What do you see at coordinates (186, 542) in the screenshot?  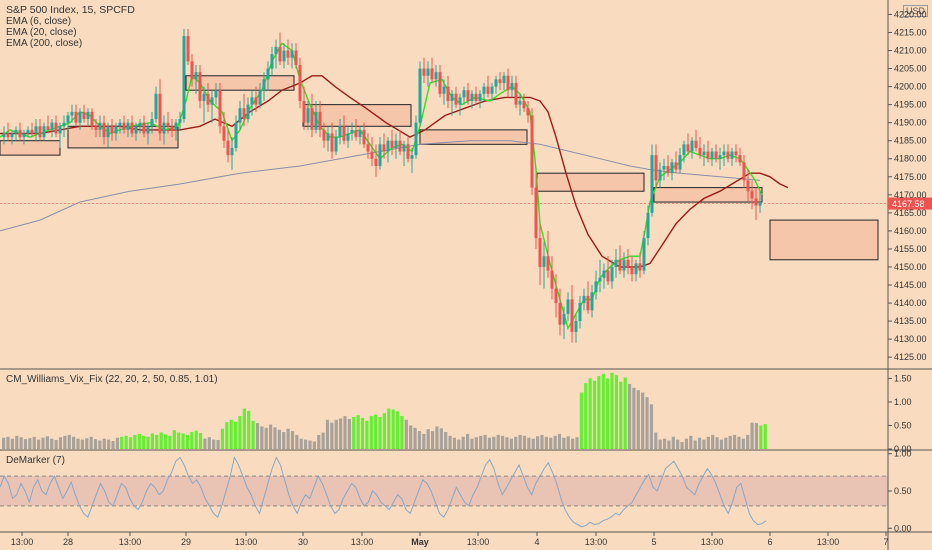 I see `x-axis-label: 29` at bounding box center [186, 542].